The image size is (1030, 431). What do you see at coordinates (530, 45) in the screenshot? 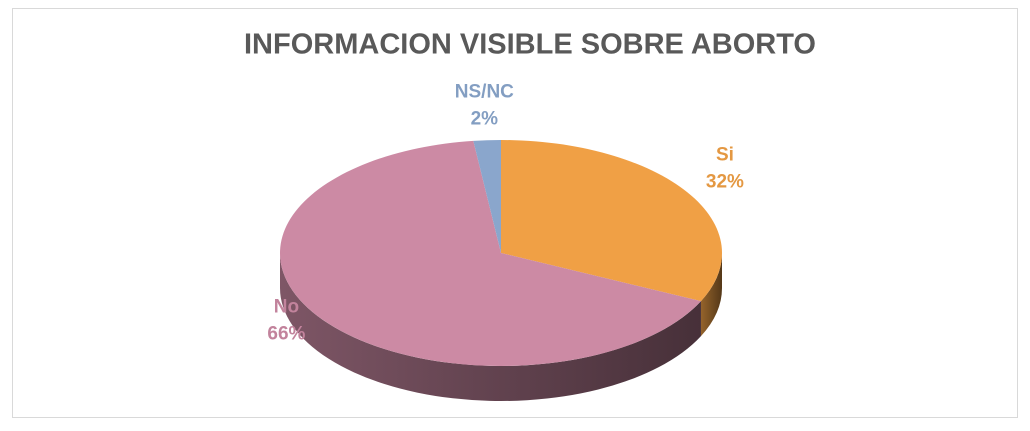
I see `chart-title: INFORMACION VISIBLE SOBRE ABORTO` at bounding box center [530, 45].